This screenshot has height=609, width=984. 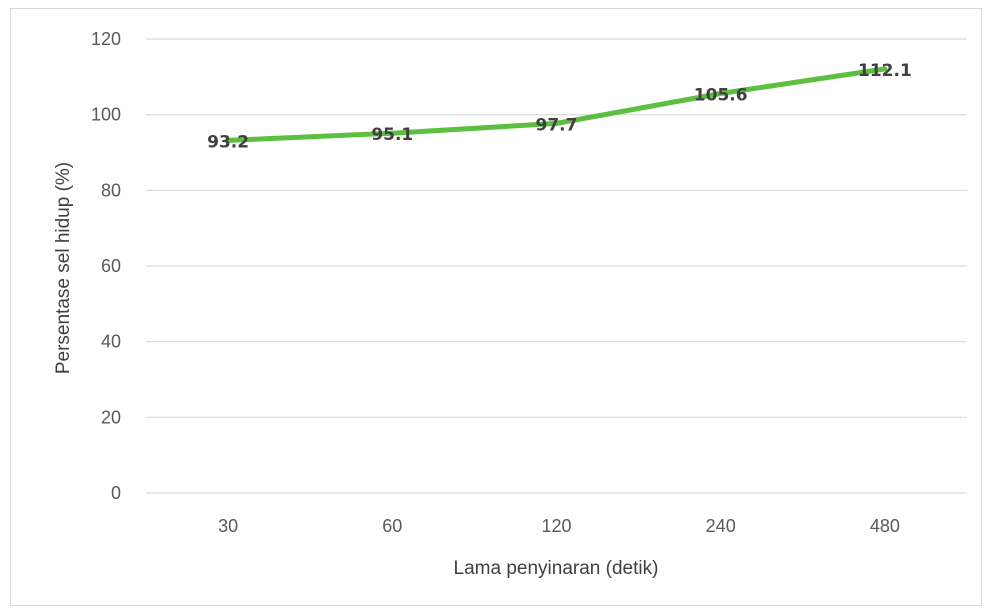 I want to click on y-axis-title: Persentase sel hidup (%), so click(x=63, y=268).